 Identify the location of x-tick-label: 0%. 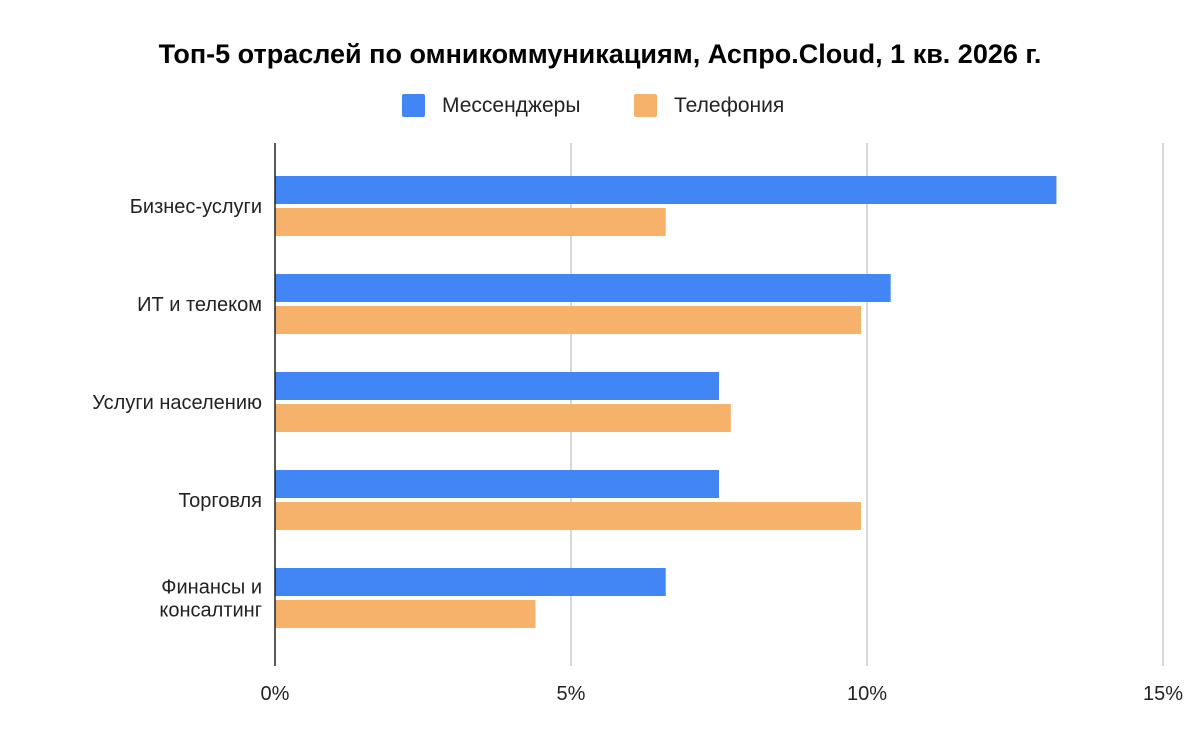
(275, 694).